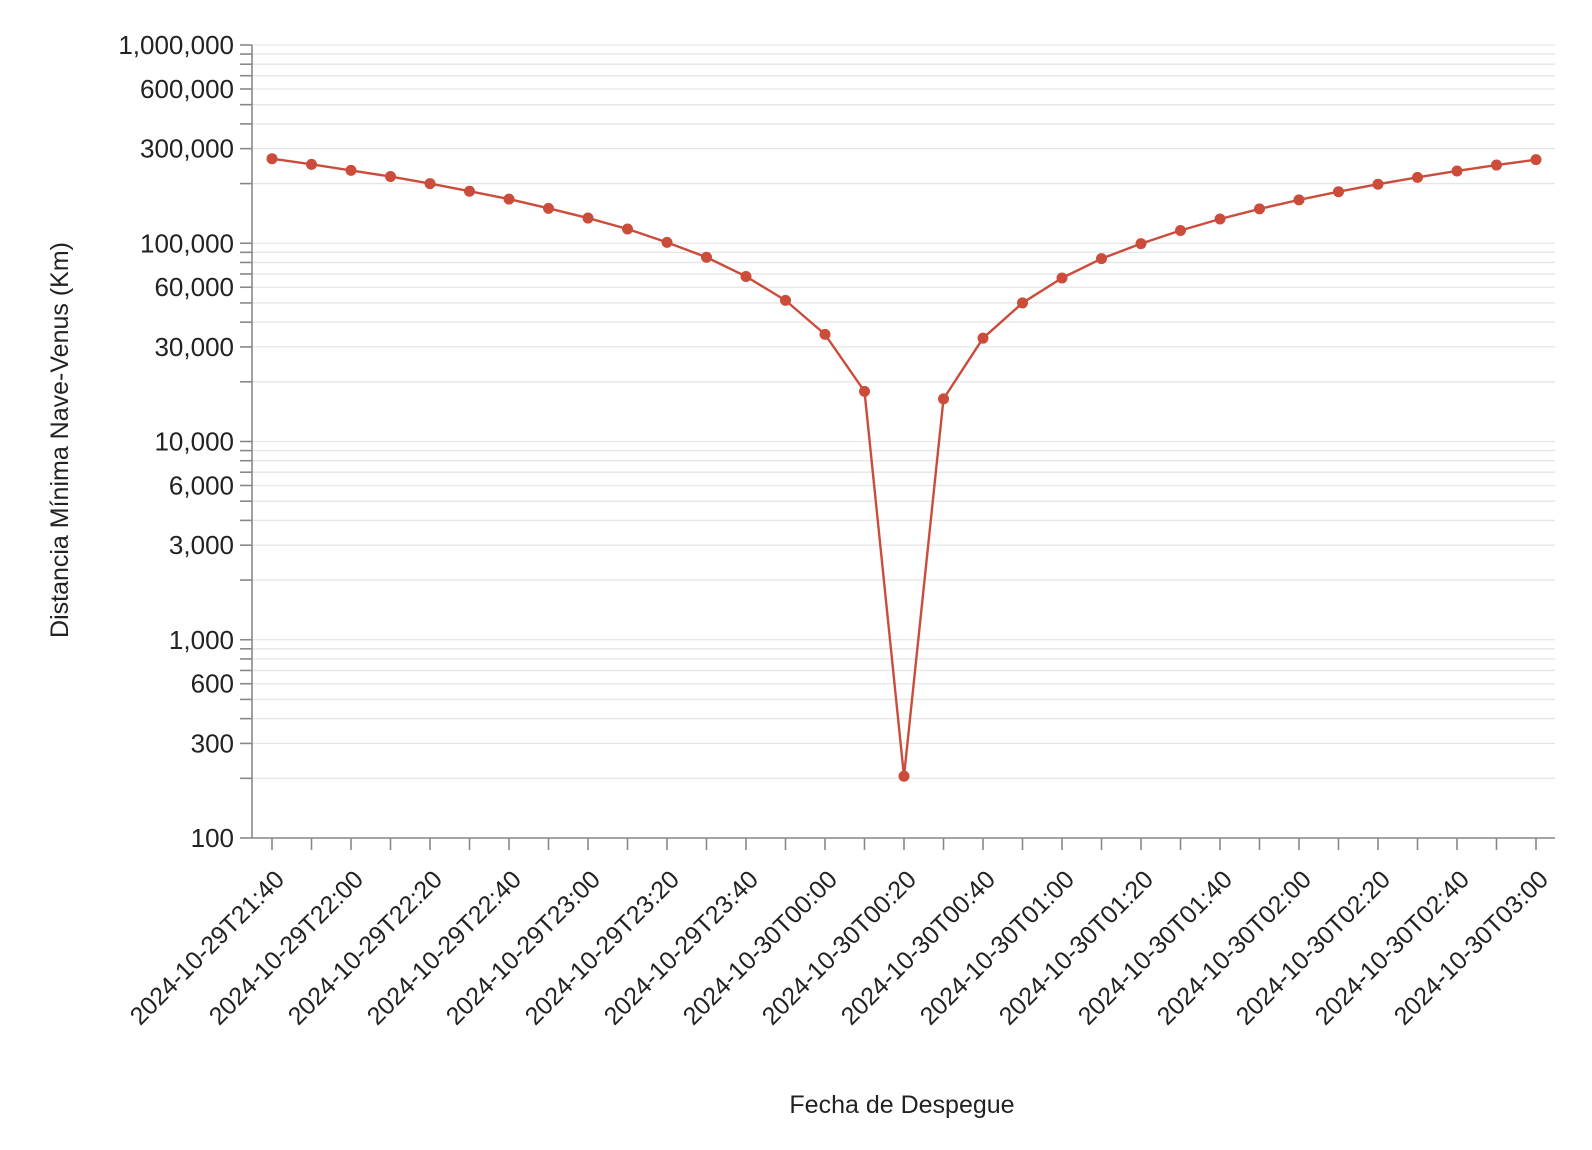  Describe the element at coordinates (201, 640) in the screenshot. I see `y-tick-label: 1,000` at that location.